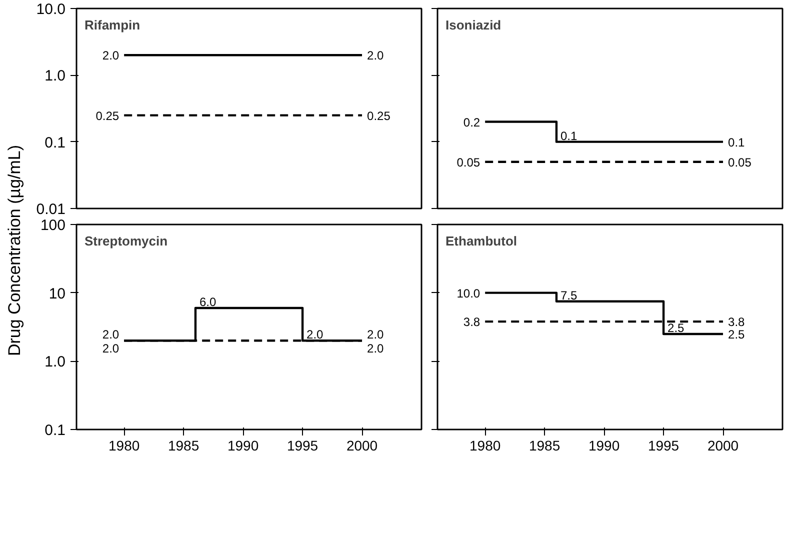 This screenshot has width=811, height=548. What do you see at coordinates (126, 241) in the screenshot?
I see `text: Streptomycin` at bounding box center [126, 241].